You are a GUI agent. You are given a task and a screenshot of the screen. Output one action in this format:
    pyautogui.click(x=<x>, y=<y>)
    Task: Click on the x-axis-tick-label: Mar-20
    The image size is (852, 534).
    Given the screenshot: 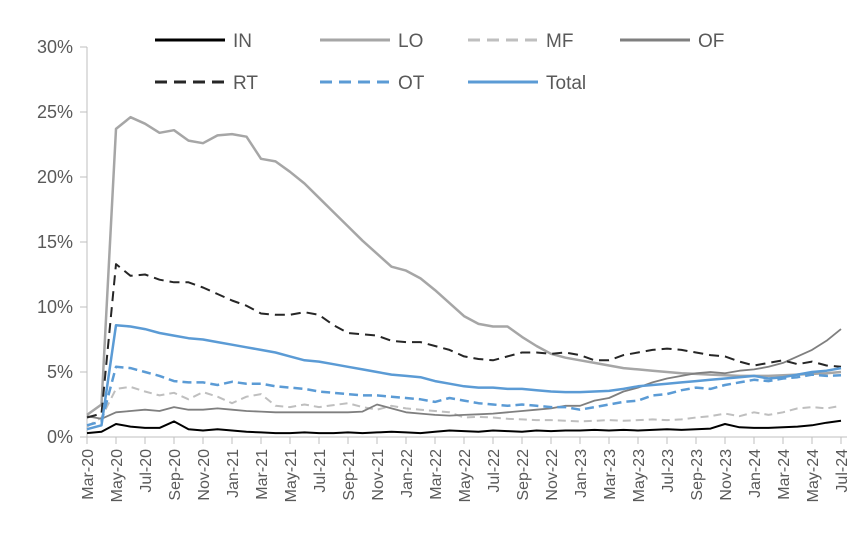 What is the action you would take?
    pyautogui.click(x=88, y=474)
    